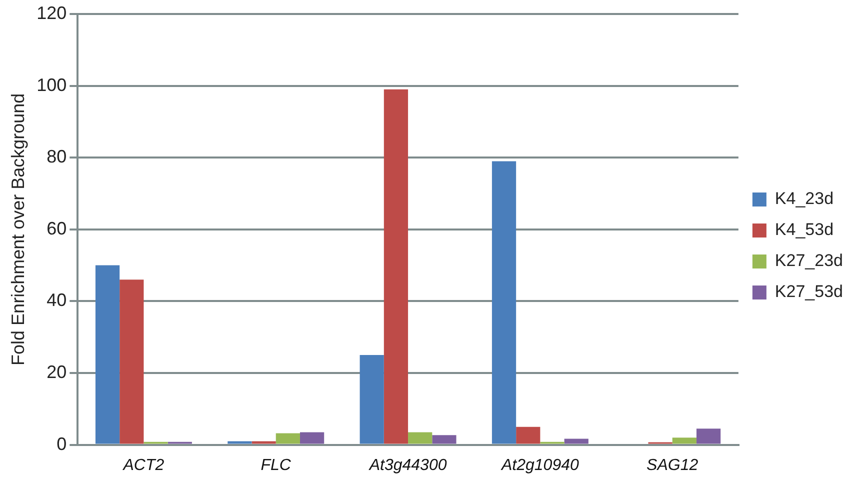 The image size is (863, 482). I want to click on y-tick-label: 120, so click(51, 12).